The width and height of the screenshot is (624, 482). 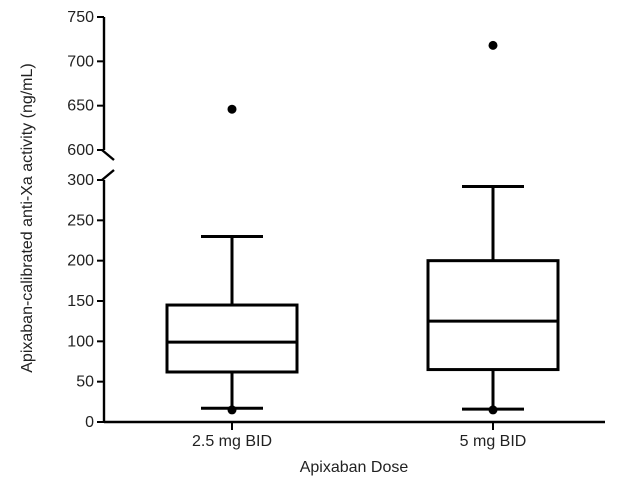 I want to click on y-tick-label: 250, so click(x=80, y=220).